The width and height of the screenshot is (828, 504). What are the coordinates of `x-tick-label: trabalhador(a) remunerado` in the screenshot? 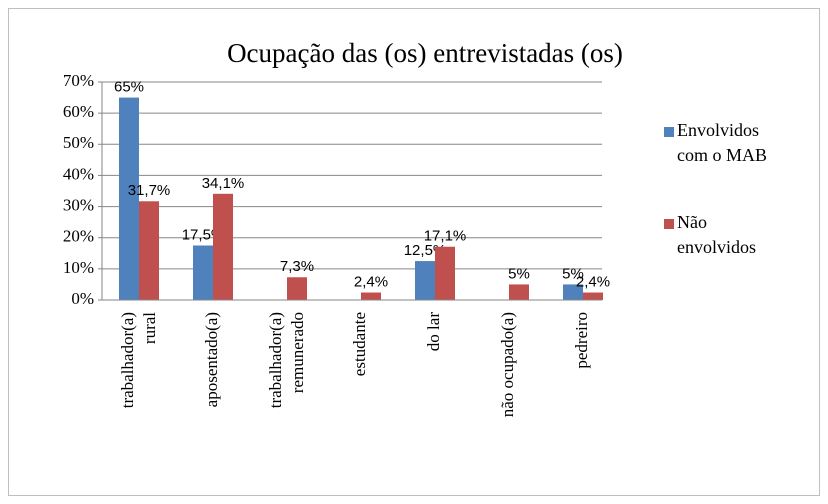 It's located at (286, 360).